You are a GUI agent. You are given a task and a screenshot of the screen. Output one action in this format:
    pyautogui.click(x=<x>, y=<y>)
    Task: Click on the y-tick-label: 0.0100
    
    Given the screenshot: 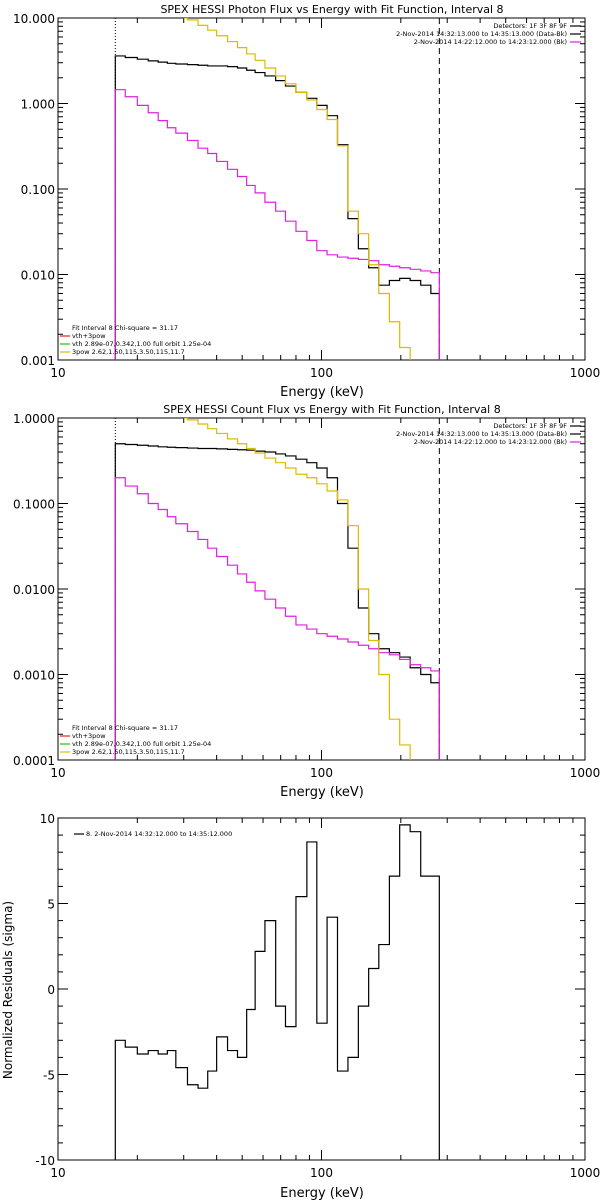 What is the action you would take?
    pyautogui.click(x=34, y=590)
    